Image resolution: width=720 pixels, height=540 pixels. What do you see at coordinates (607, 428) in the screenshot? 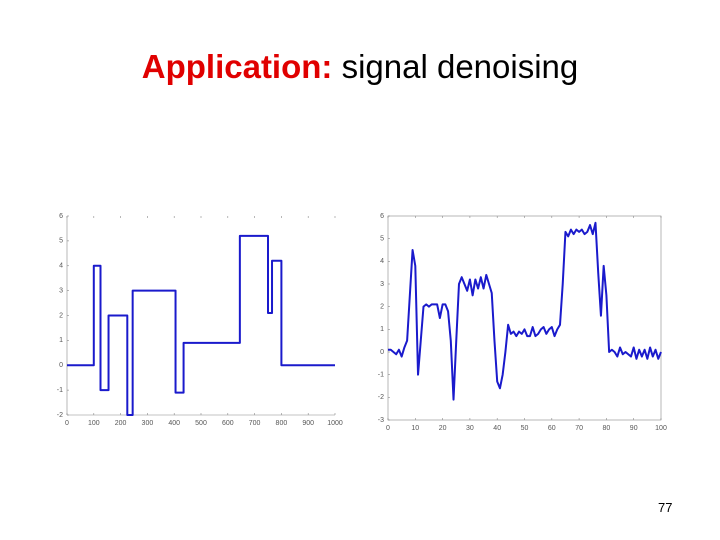
I see `x-tick-label: 80` at bounding box center [607, 428].